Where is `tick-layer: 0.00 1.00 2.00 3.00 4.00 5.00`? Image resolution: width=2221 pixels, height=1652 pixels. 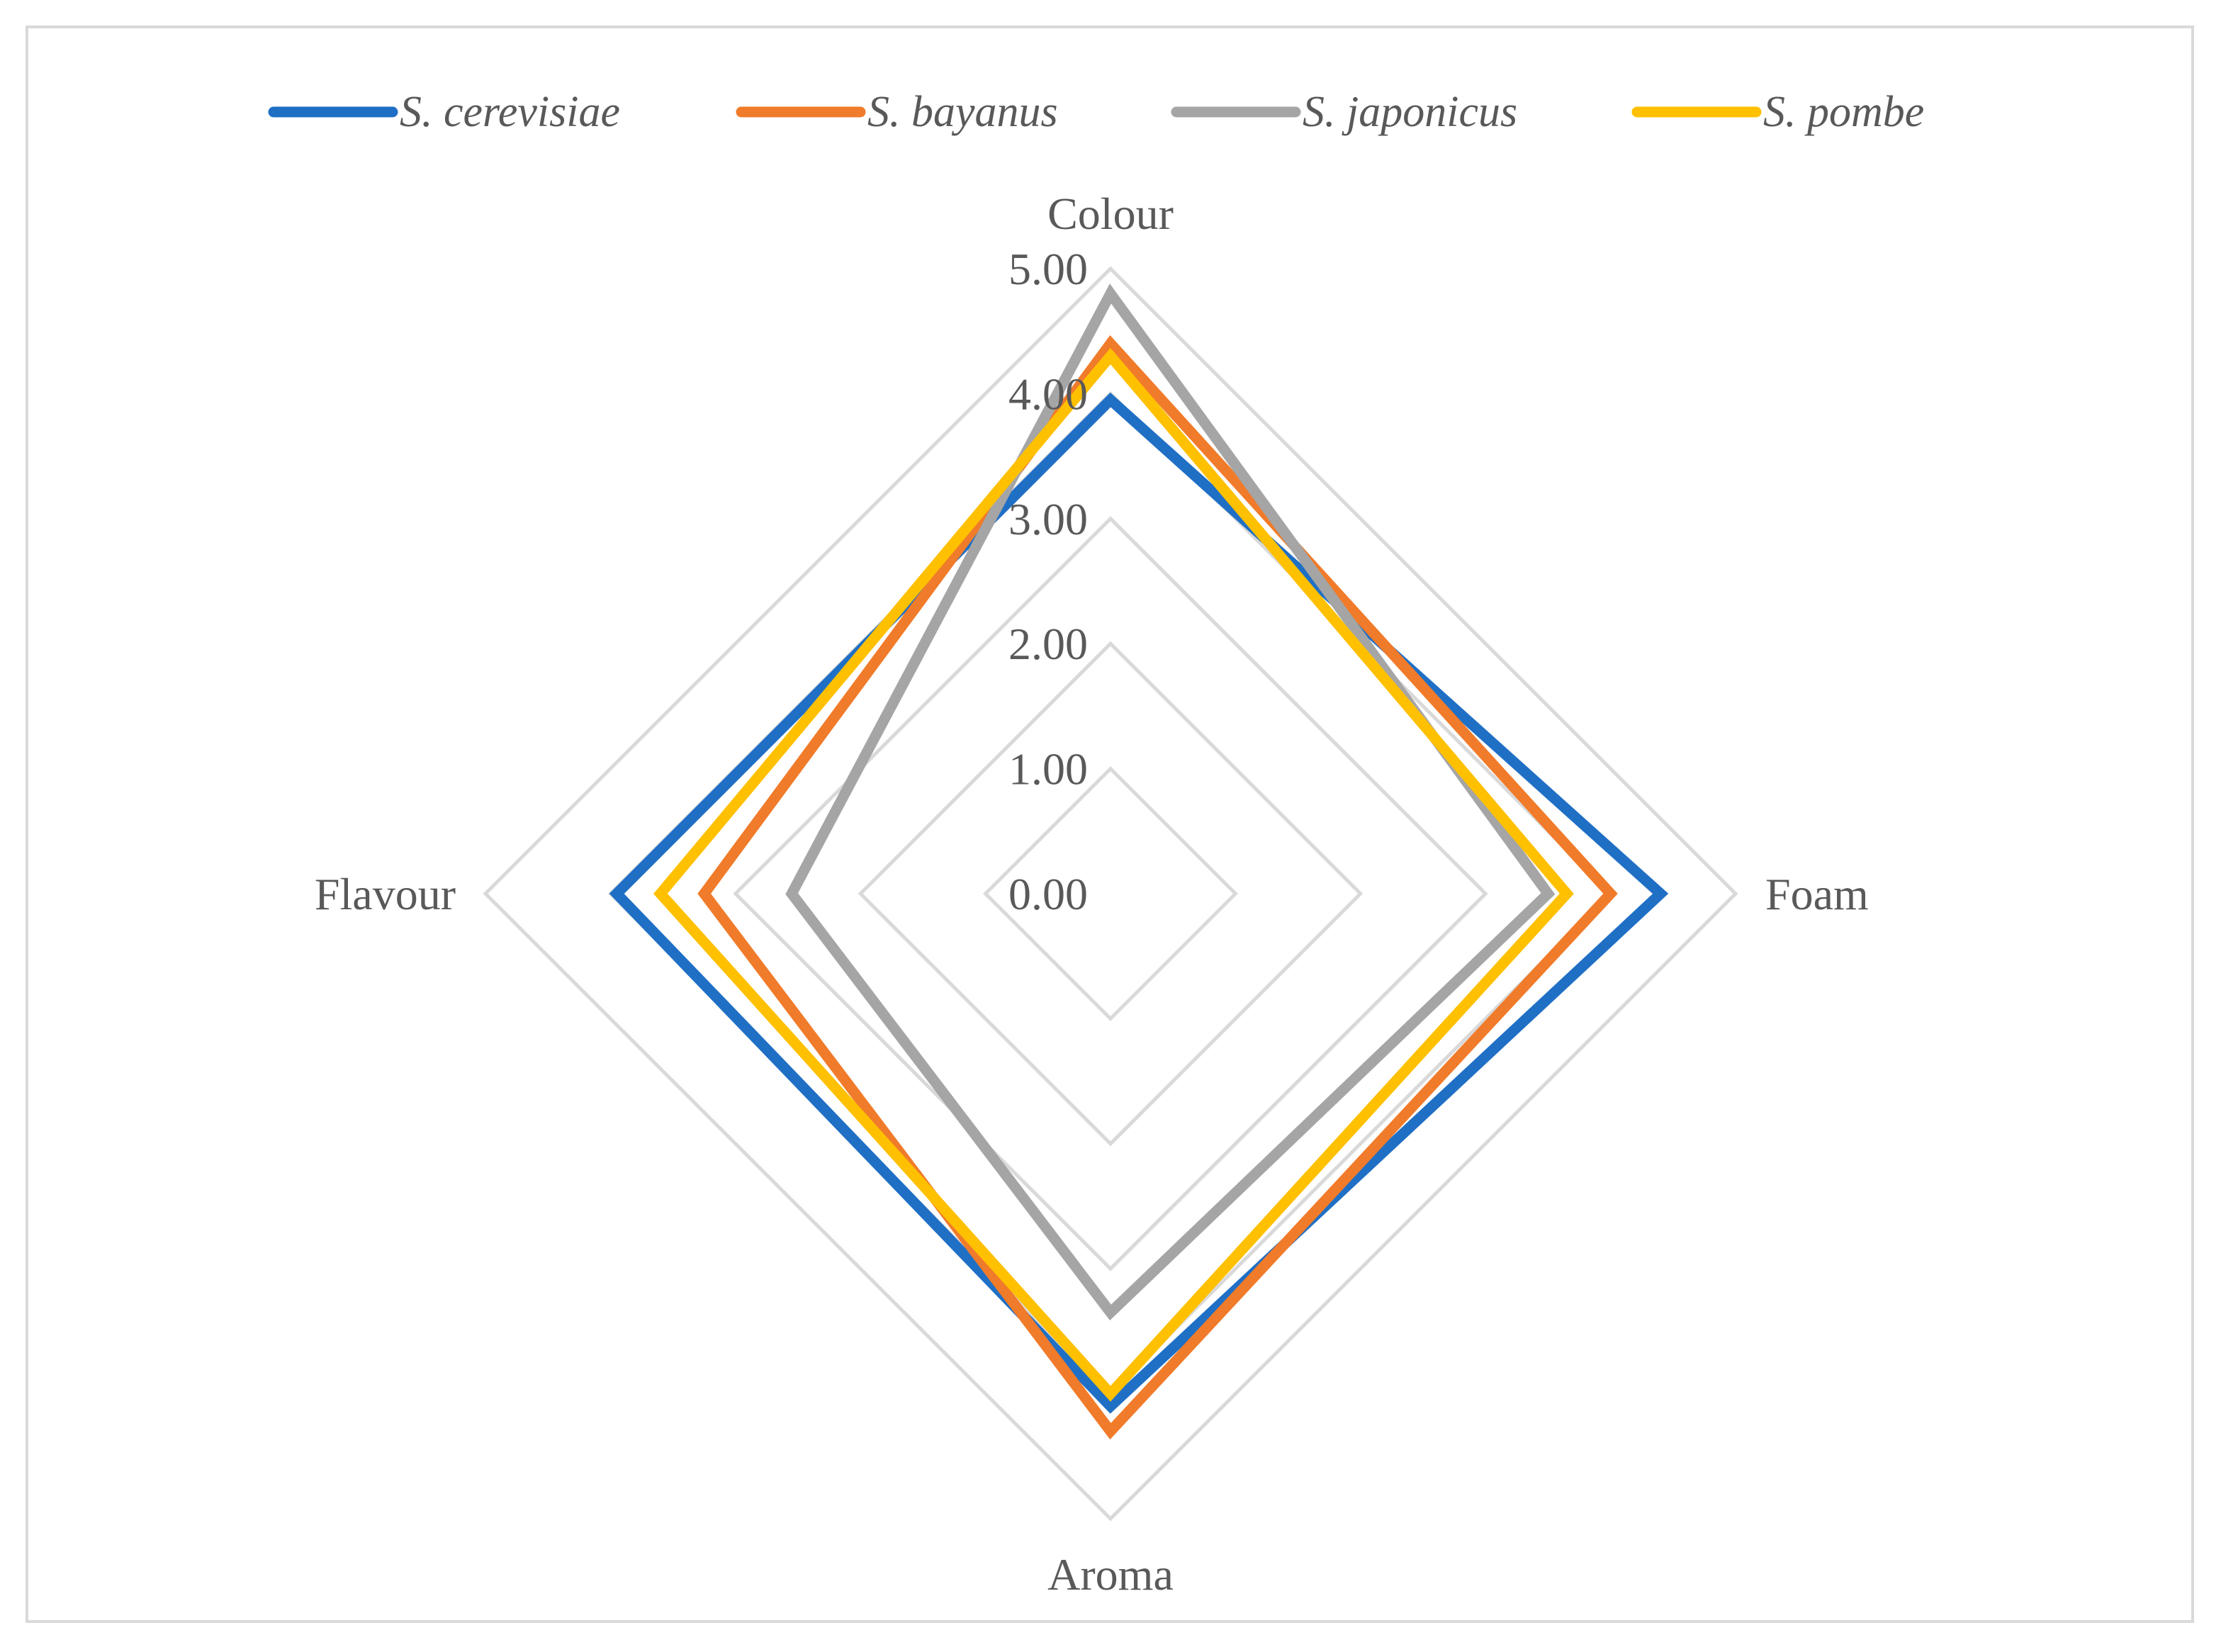 tick-layer: 0.00 1.00 2.00 3.00 4.00 5.00 is located at coordinates (1048, 581).